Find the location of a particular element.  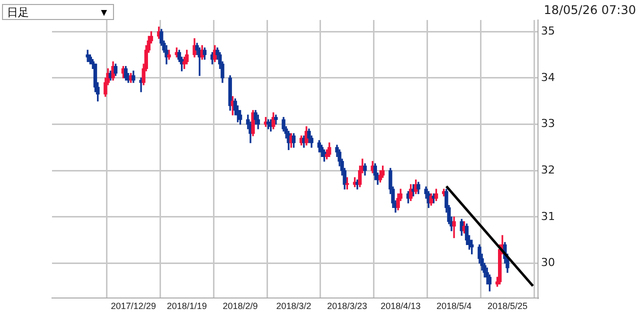

x-tick-label: 2018/4/13 is located at coordinates (400, 305).